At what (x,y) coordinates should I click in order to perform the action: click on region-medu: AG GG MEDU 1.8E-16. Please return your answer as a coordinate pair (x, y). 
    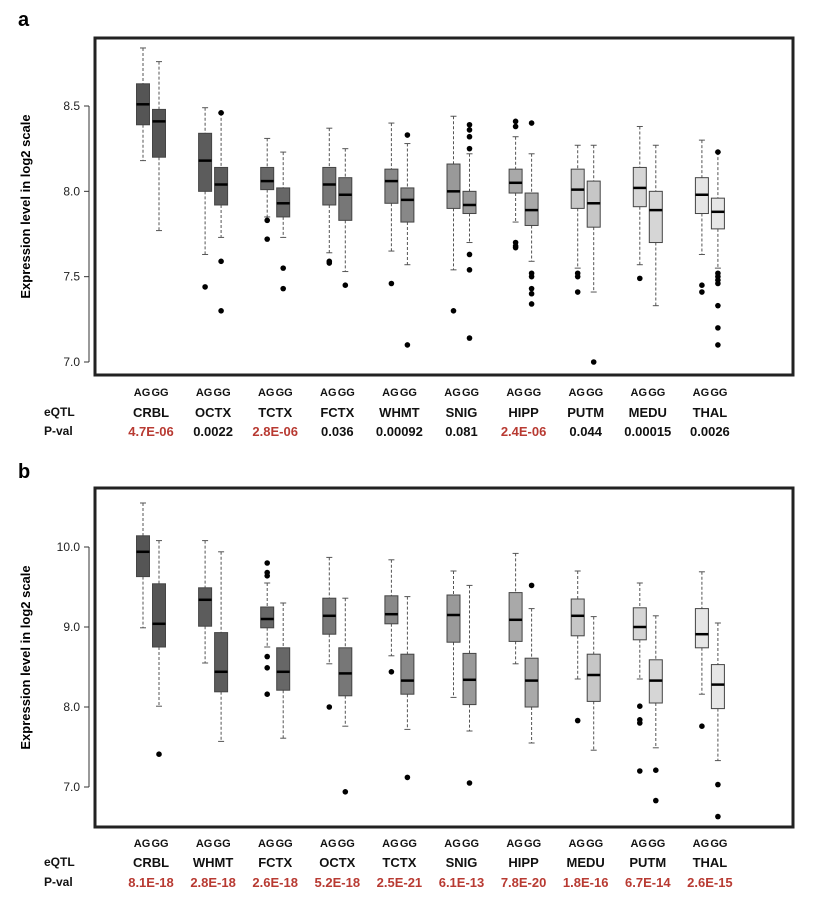
    Looking at the image, I should click on (585, 730).